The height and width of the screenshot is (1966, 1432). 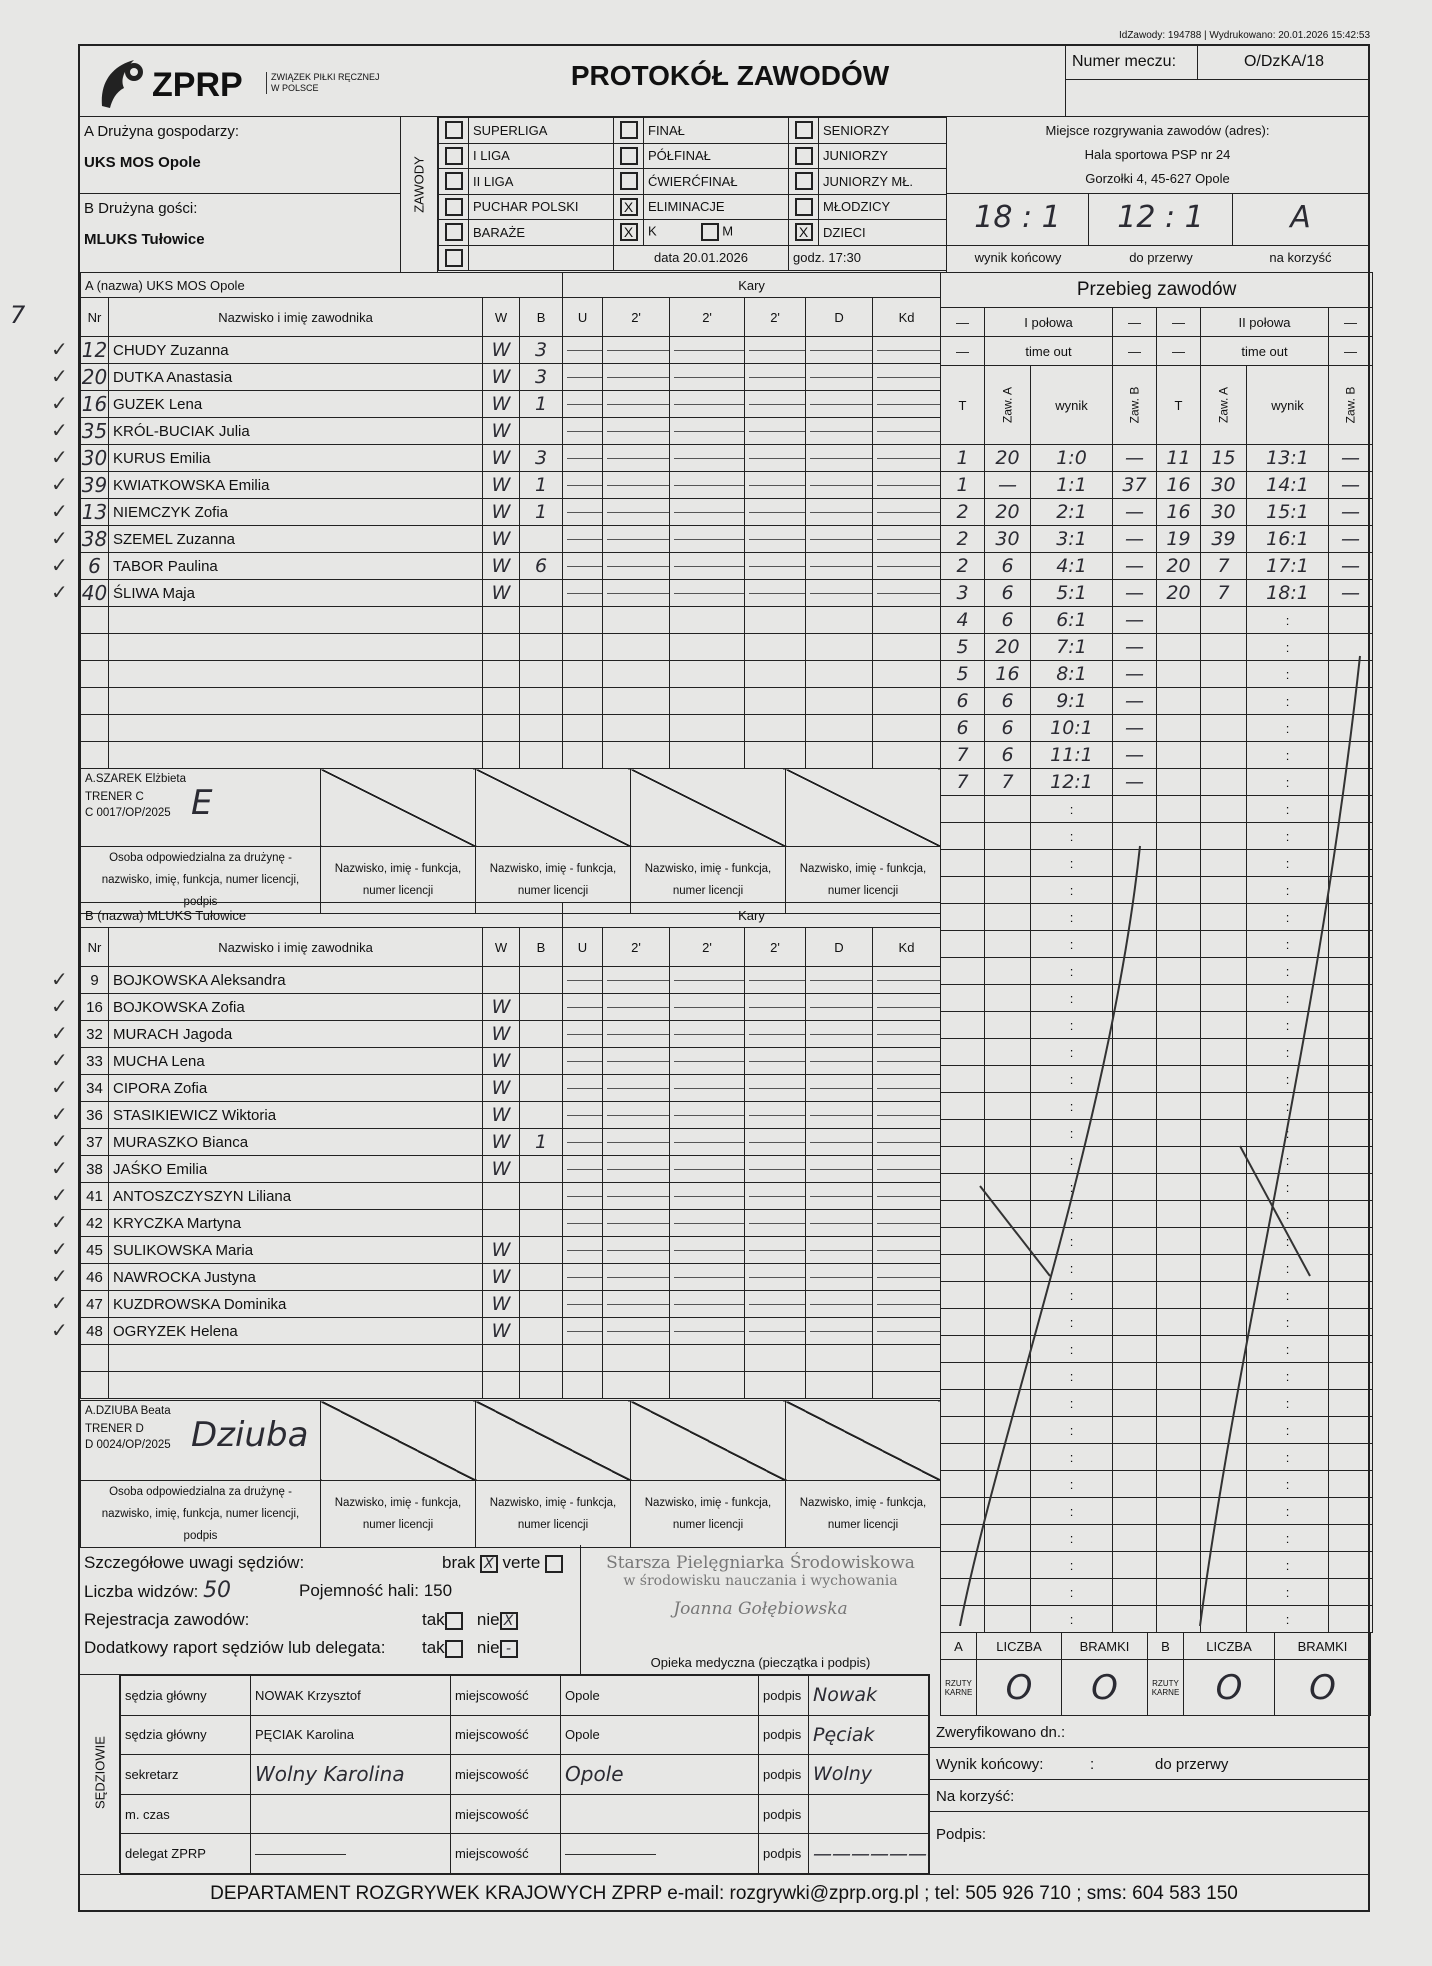 I want to click on remarks-verte-checkbox, so click(x=554, y=1563).